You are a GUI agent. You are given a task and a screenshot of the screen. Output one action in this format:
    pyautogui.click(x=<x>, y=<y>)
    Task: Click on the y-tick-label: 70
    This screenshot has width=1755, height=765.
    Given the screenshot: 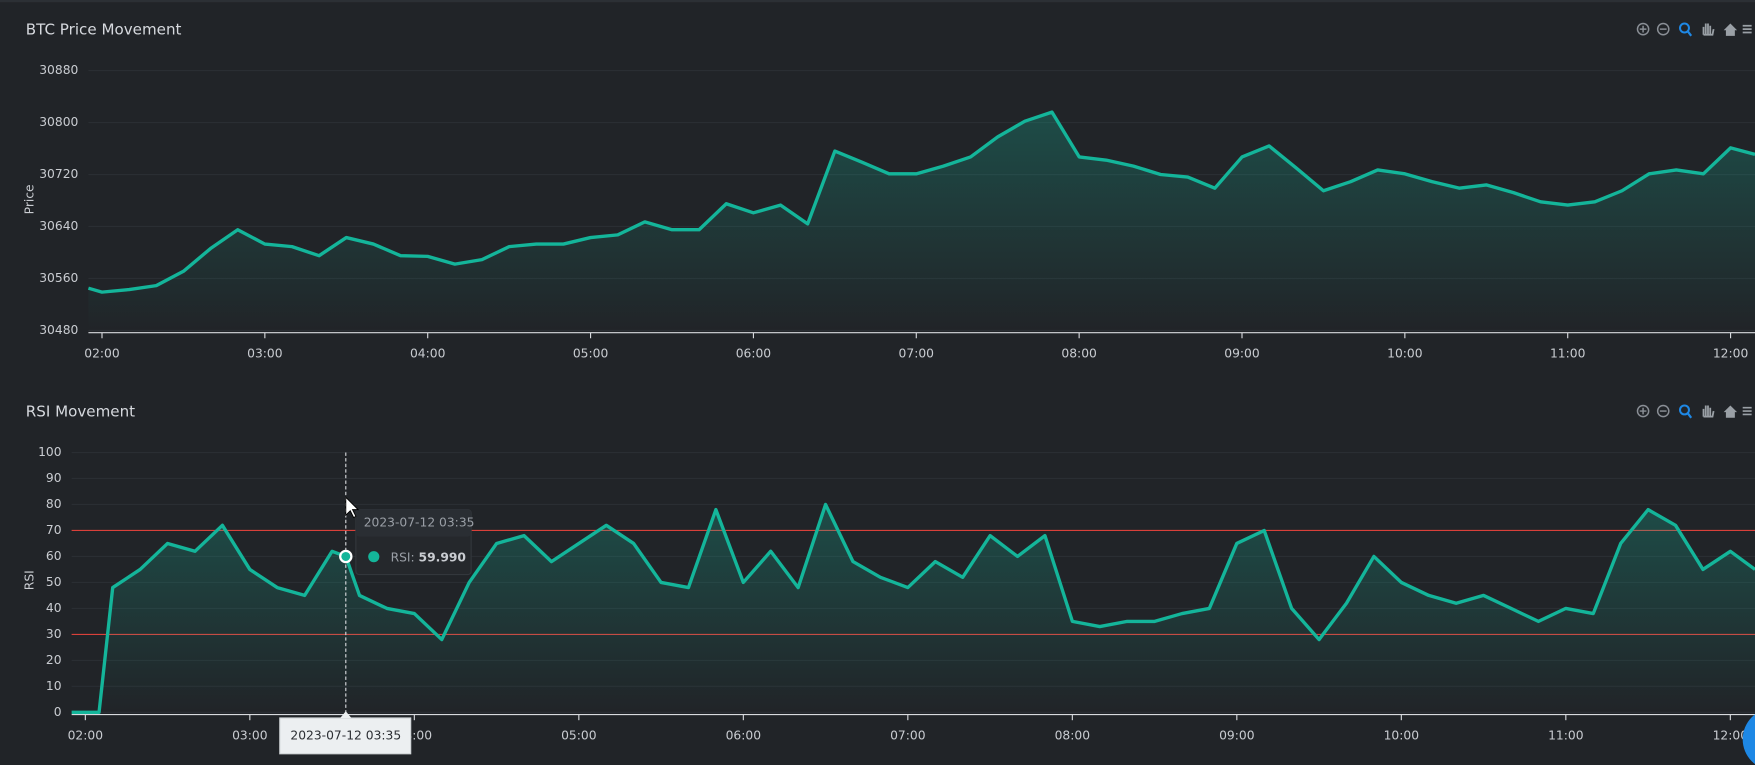 What is the action you would take?
    pyautogui.click(x=54, y=530)
    